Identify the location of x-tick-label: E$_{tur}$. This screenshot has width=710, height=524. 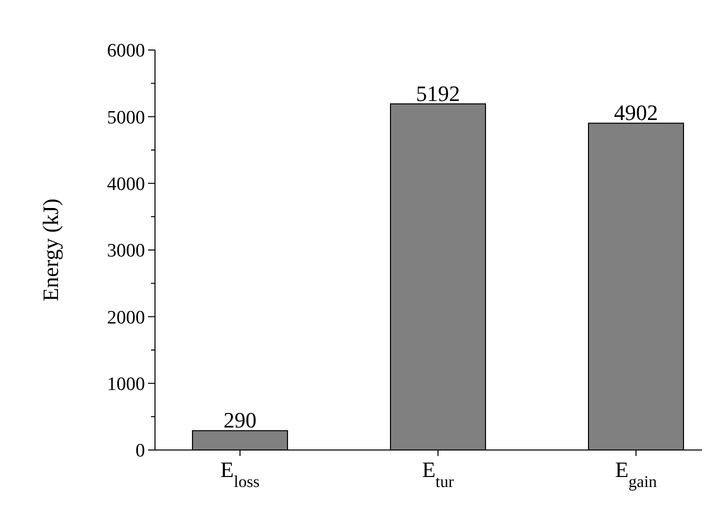
(438, 473).